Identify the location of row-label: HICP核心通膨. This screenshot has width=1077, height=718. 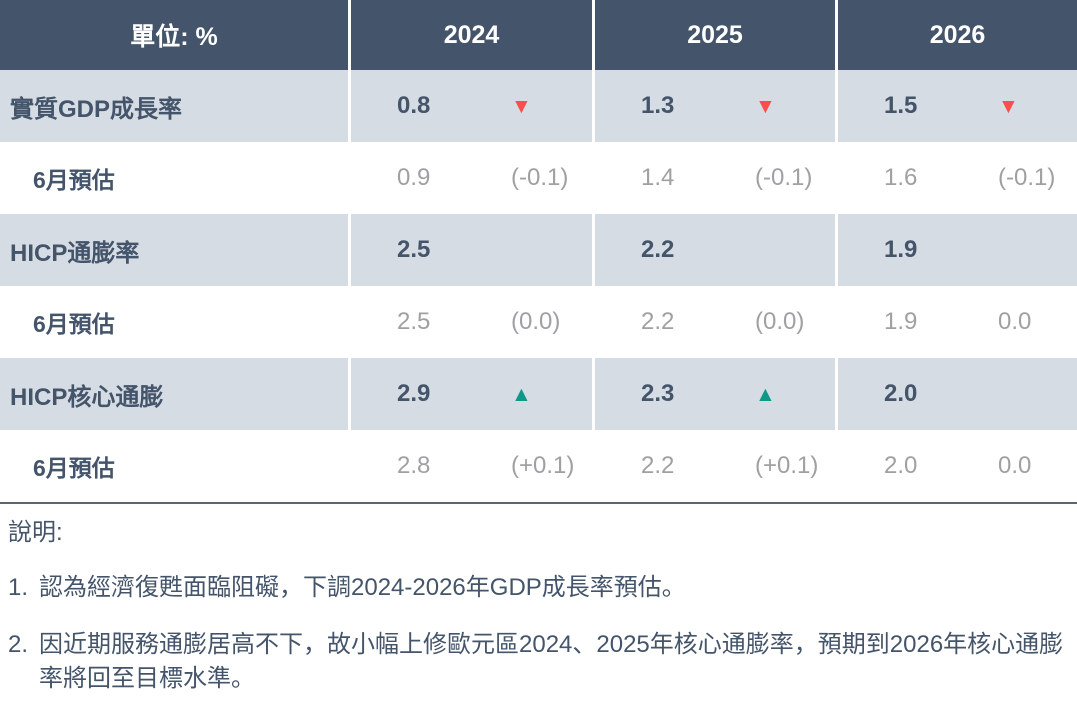
(87, 397).